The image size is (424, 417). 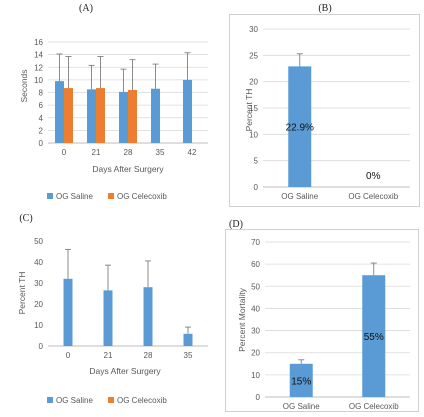 I want to click on y-tick-label: 8, so click(x=41, y=93).